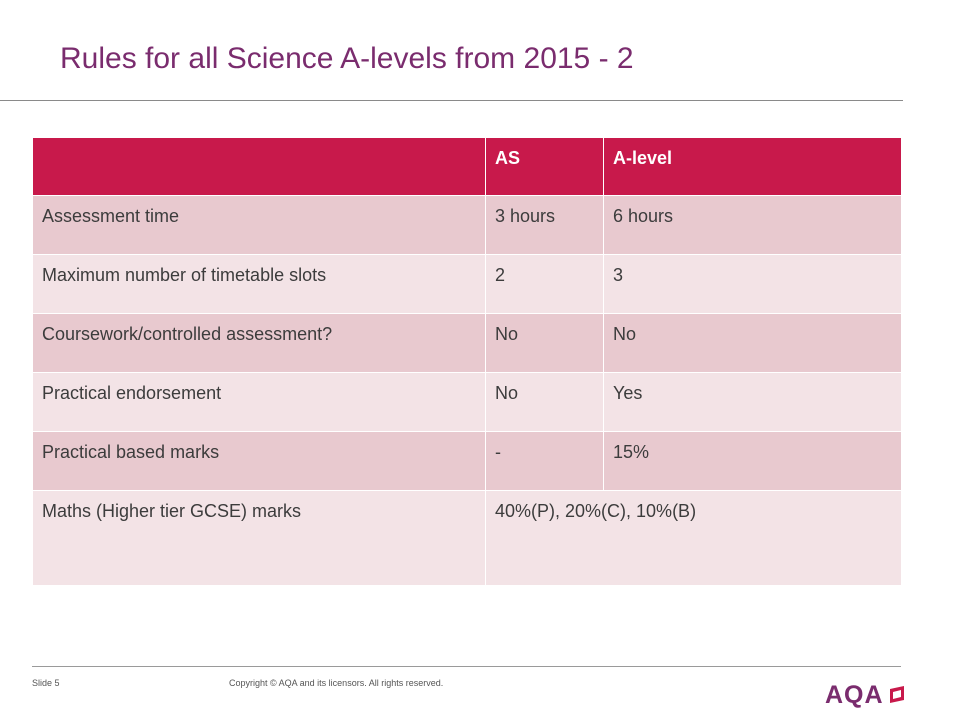  I want to click on a-level-value: 6 hours, so click(752, 225).